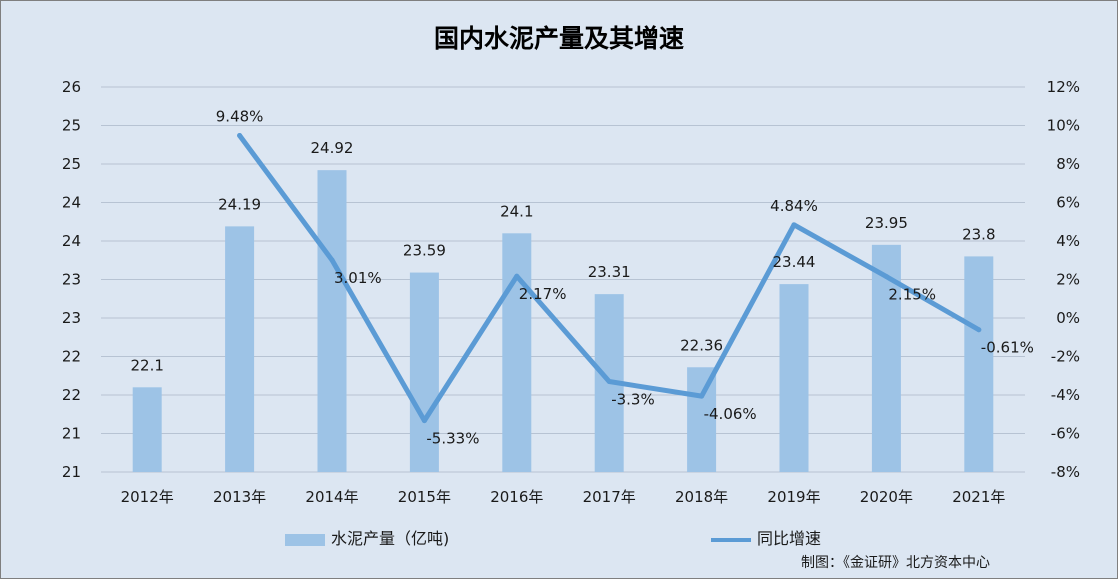  What do you see at coordinates (1068, 203) in the screenshot?
I see `y-right-tick-label: 6%` at bounding box center [1068, 203].